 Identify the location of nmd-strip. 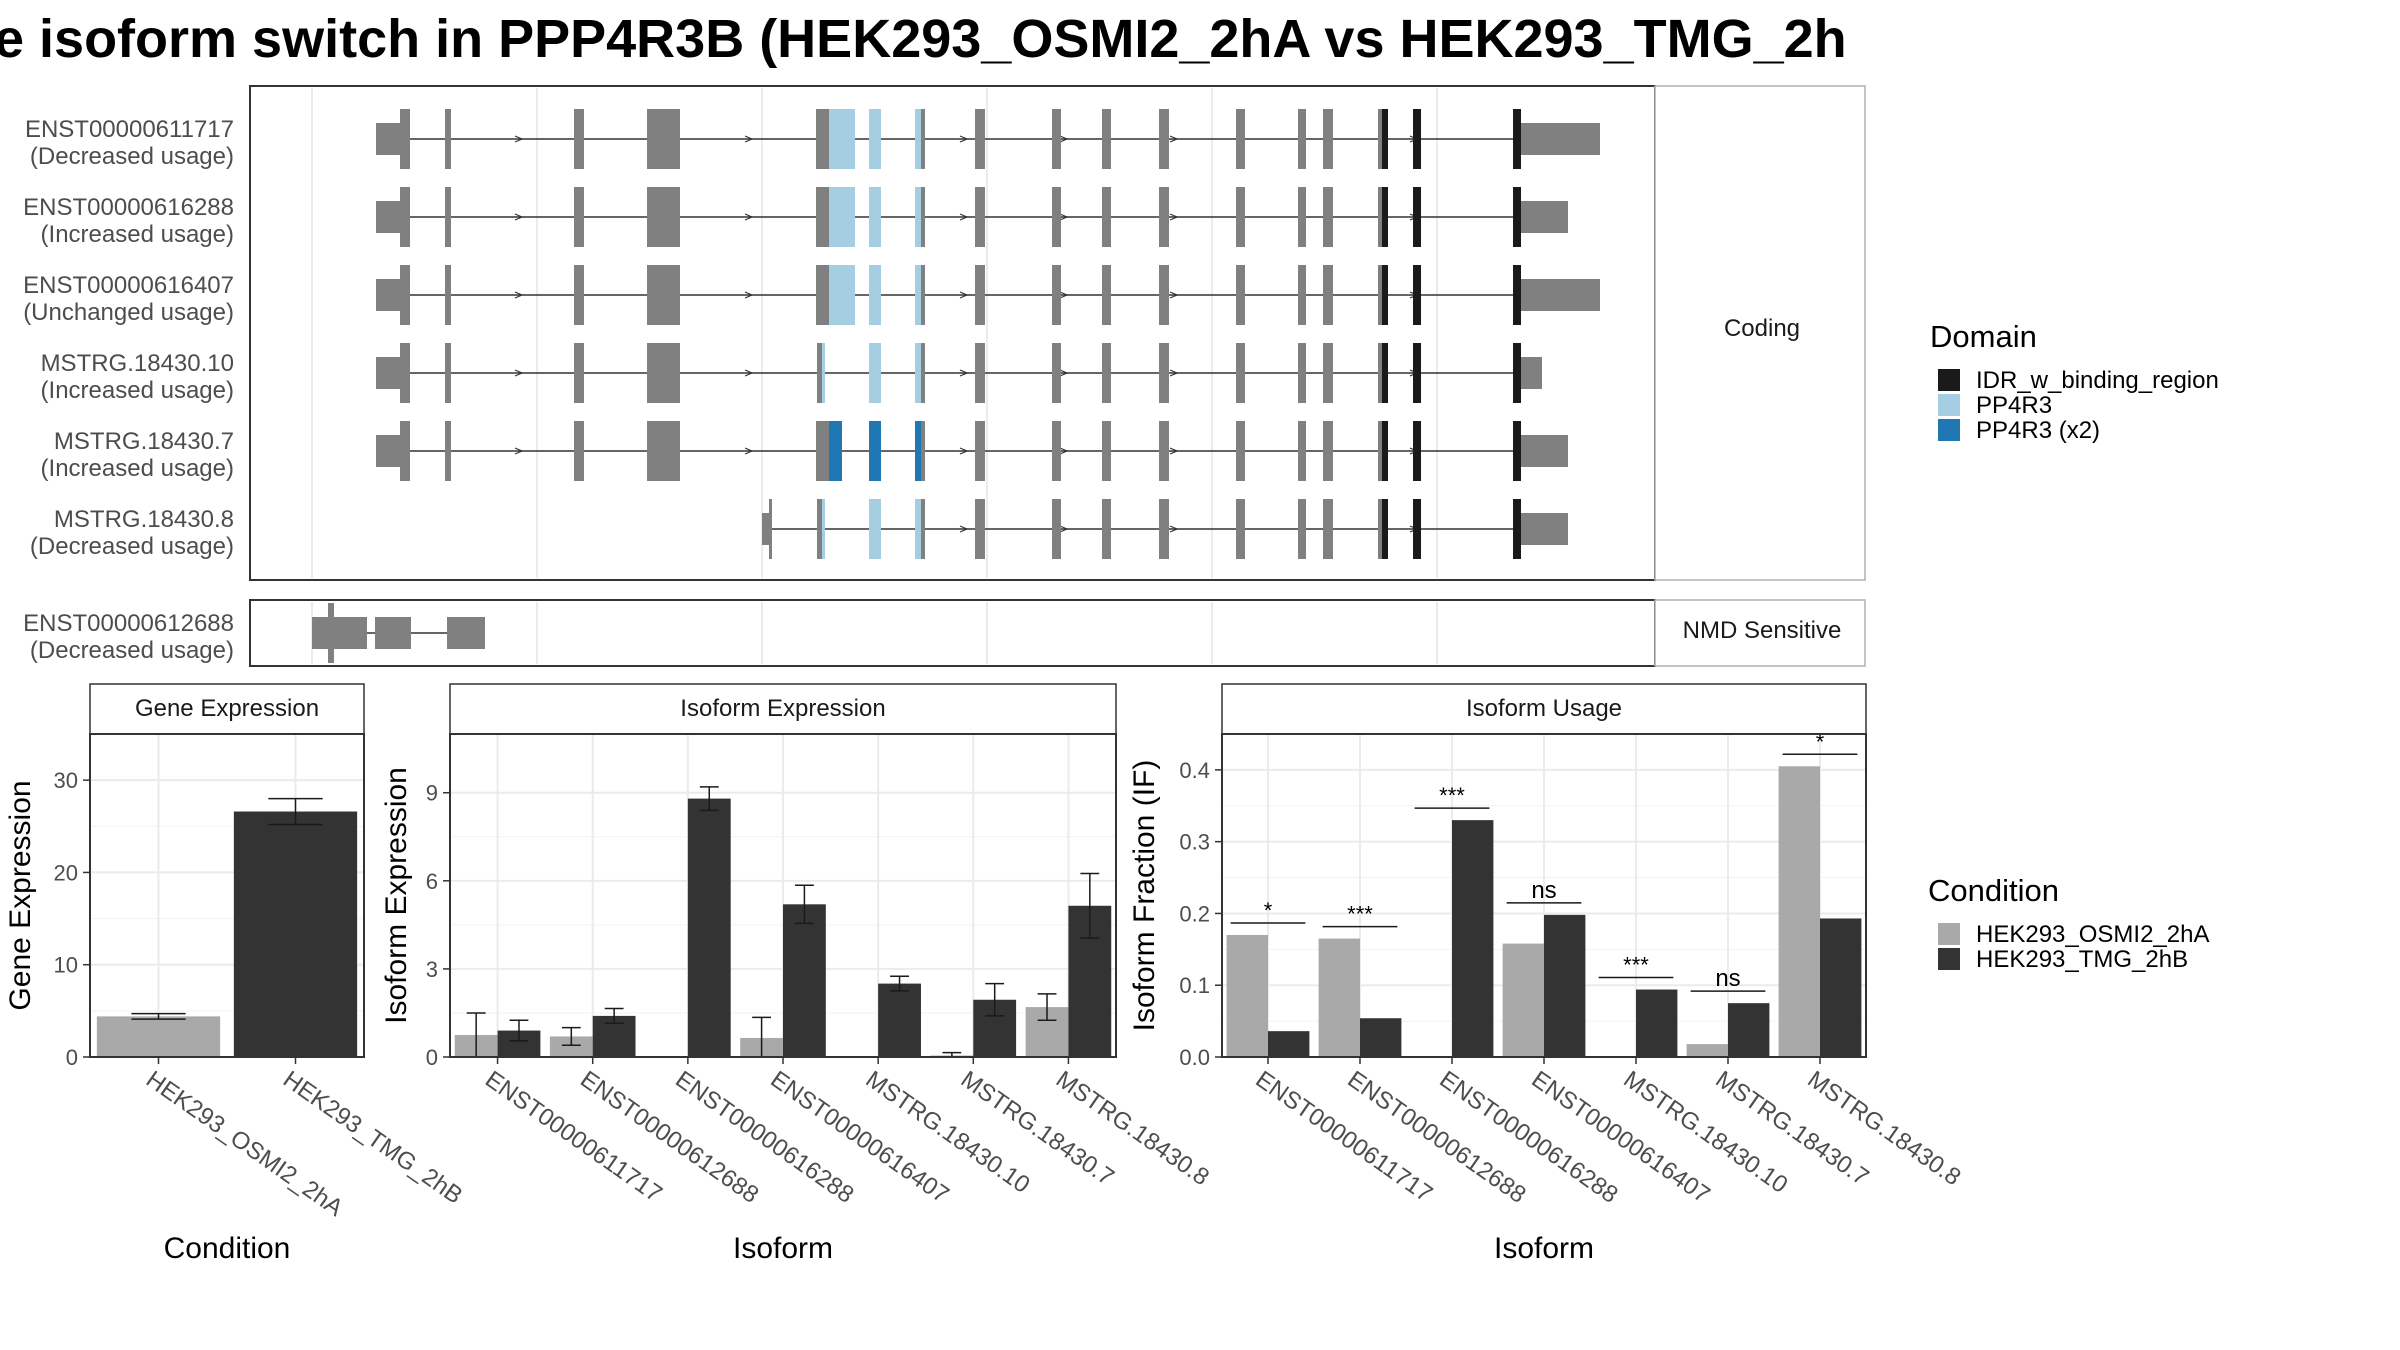
(1760, 633).